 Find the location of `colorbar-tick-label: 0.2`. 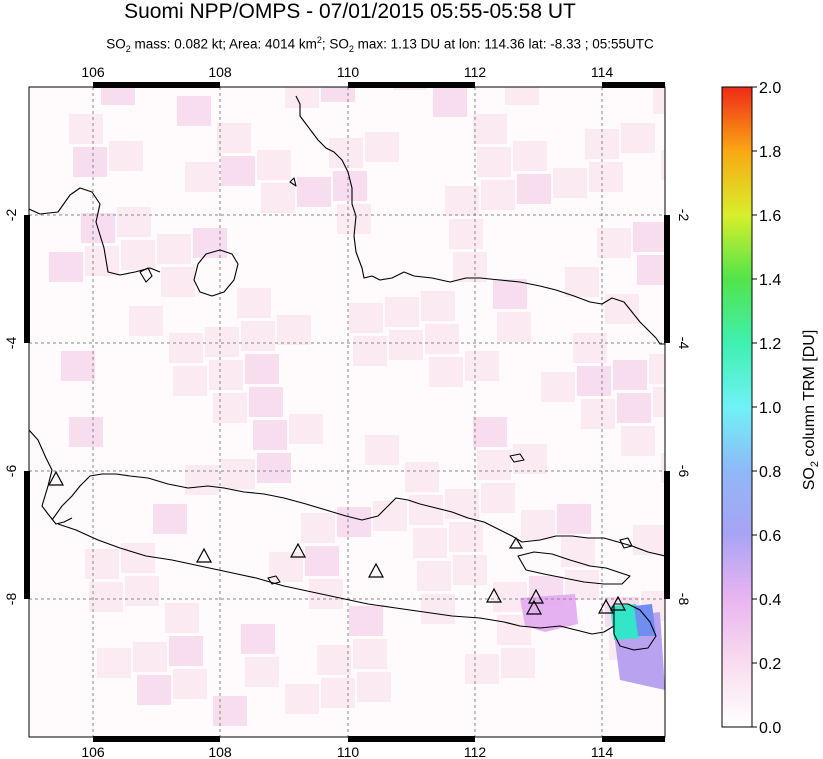

colorbar-tick-label: 0.2 is located at coordinates (770, 664).